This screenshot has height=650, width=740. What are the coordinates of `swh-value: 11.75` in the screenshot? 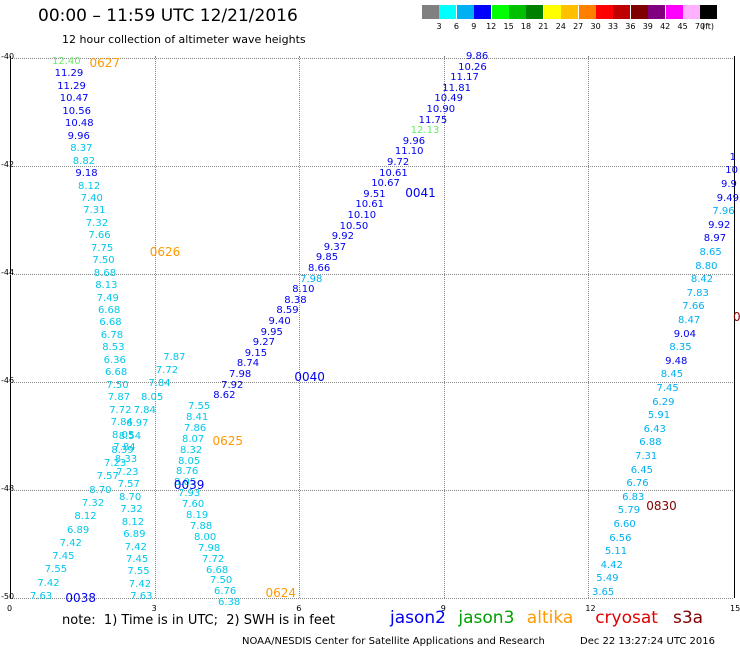 It's located at (433, 120).